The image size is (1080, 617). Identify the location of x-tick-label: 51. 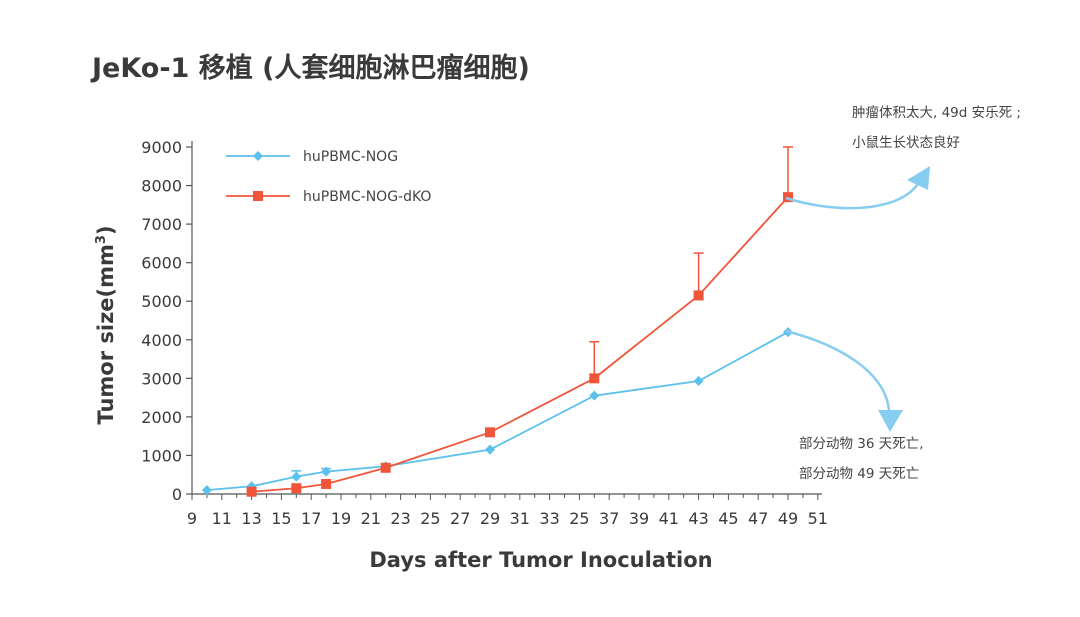
(818, 518).